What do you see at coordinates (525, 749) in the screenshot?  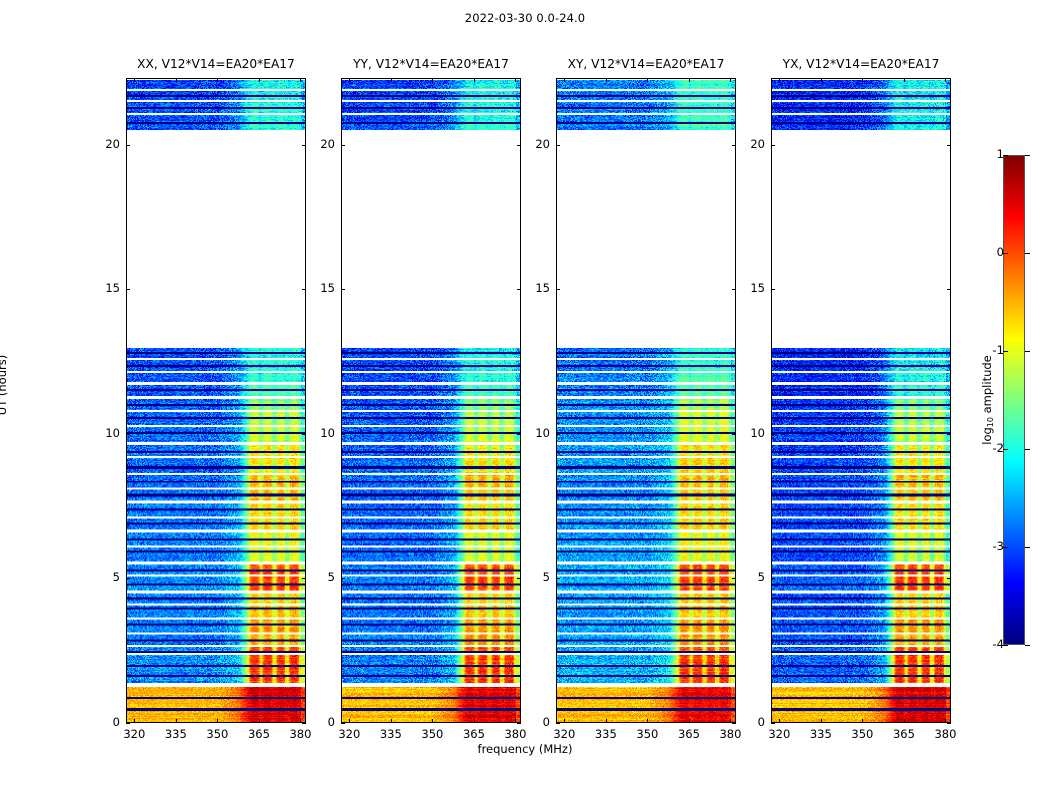 I see `x-axis-title: frequency (MHz)` at bounding box center [525, 749].